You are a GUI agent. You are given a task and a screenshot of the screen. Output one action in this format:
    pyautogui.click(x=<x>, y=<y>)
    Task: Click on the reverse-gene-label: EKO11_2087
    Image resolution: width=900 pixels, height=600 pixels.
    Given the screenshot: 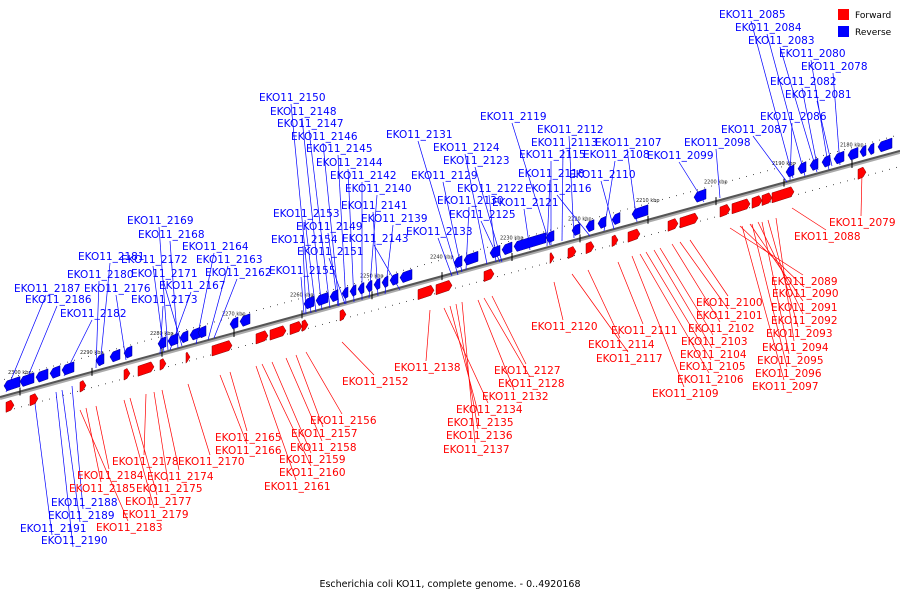 What is the action you would take?
    pyautogui.click(x=754, y=130)
    